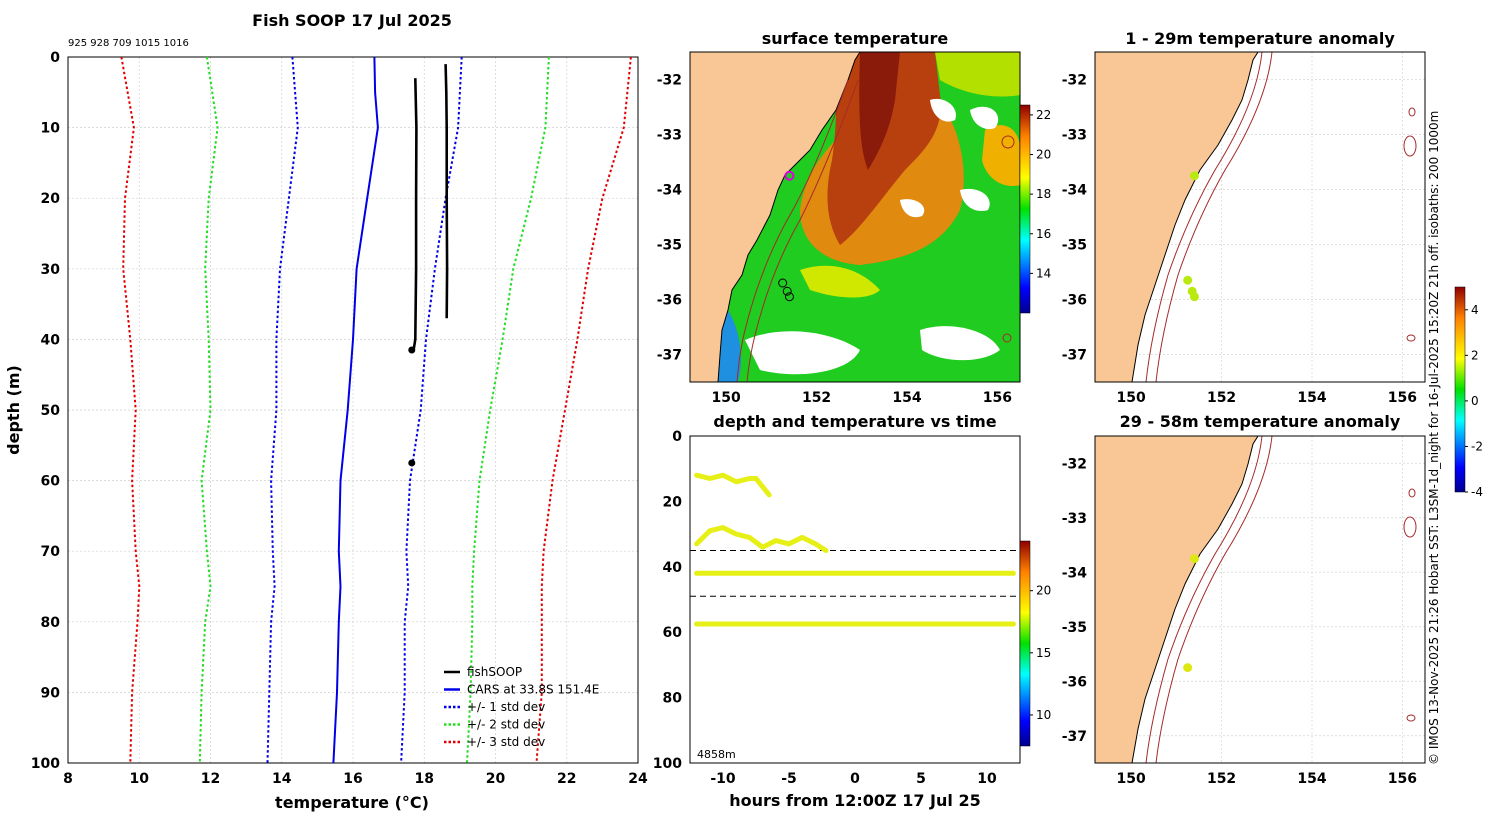 This screenshot has width=1500, height=820. Describe the element at coordinates (1410, 146) in the screenshot. I see `anomaly1-seamount` at that location.